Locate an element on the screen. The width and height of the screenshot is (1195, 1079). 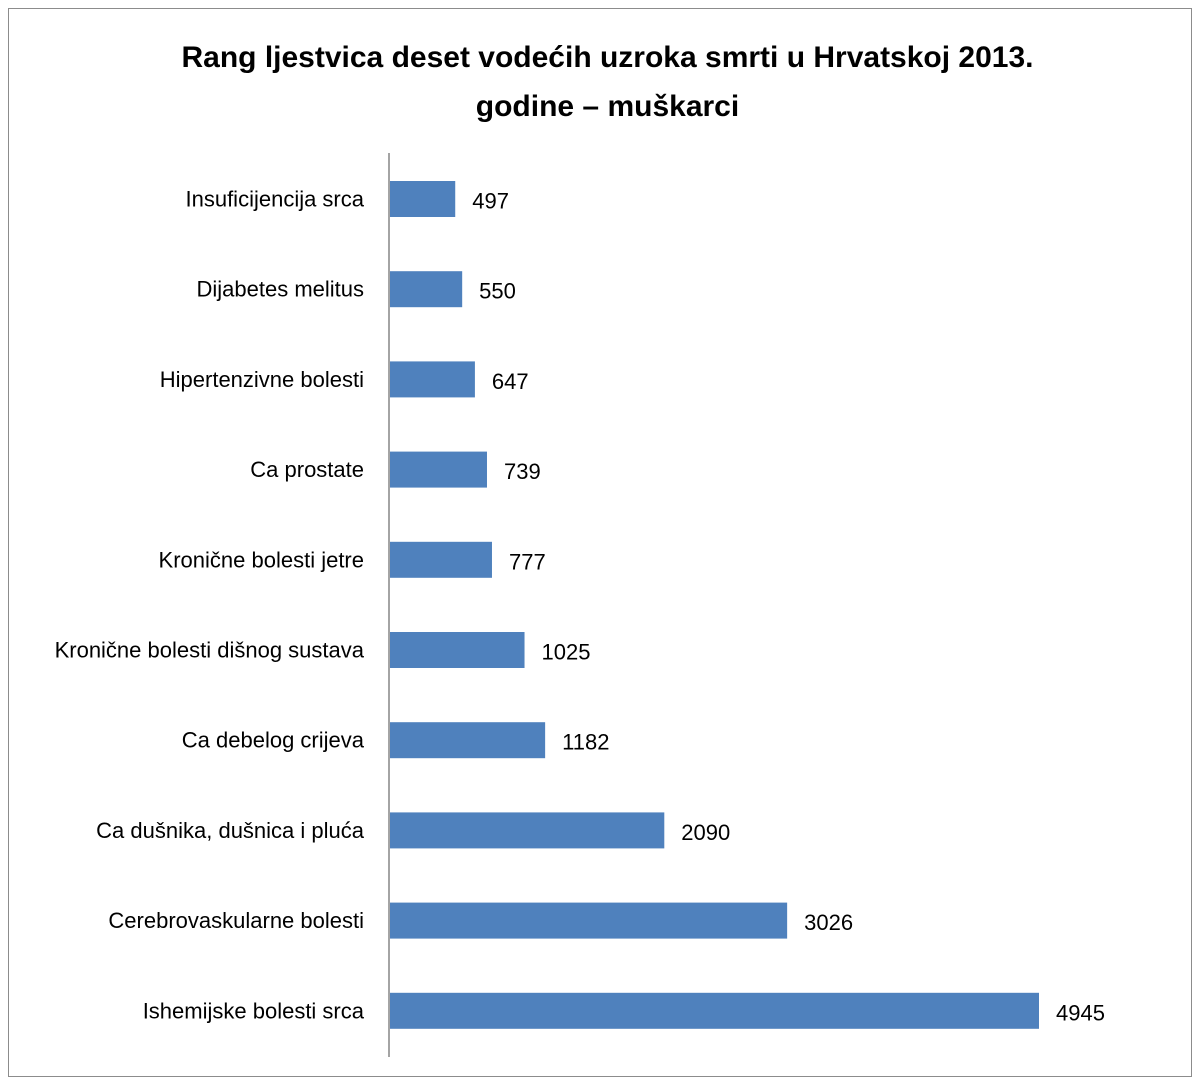
data-label: 550 is located at coordinates (497, 291).